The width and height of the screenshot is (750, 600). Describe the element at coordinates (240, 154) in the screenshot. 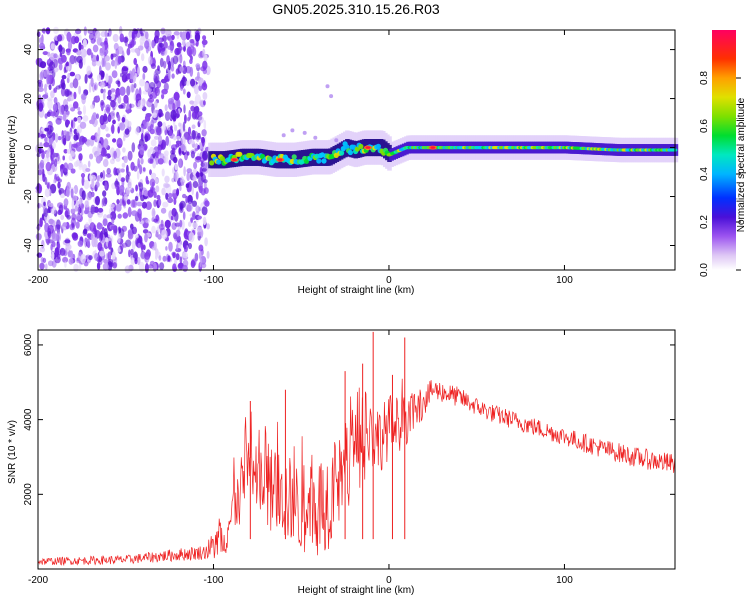

I see `track-core` at that location.